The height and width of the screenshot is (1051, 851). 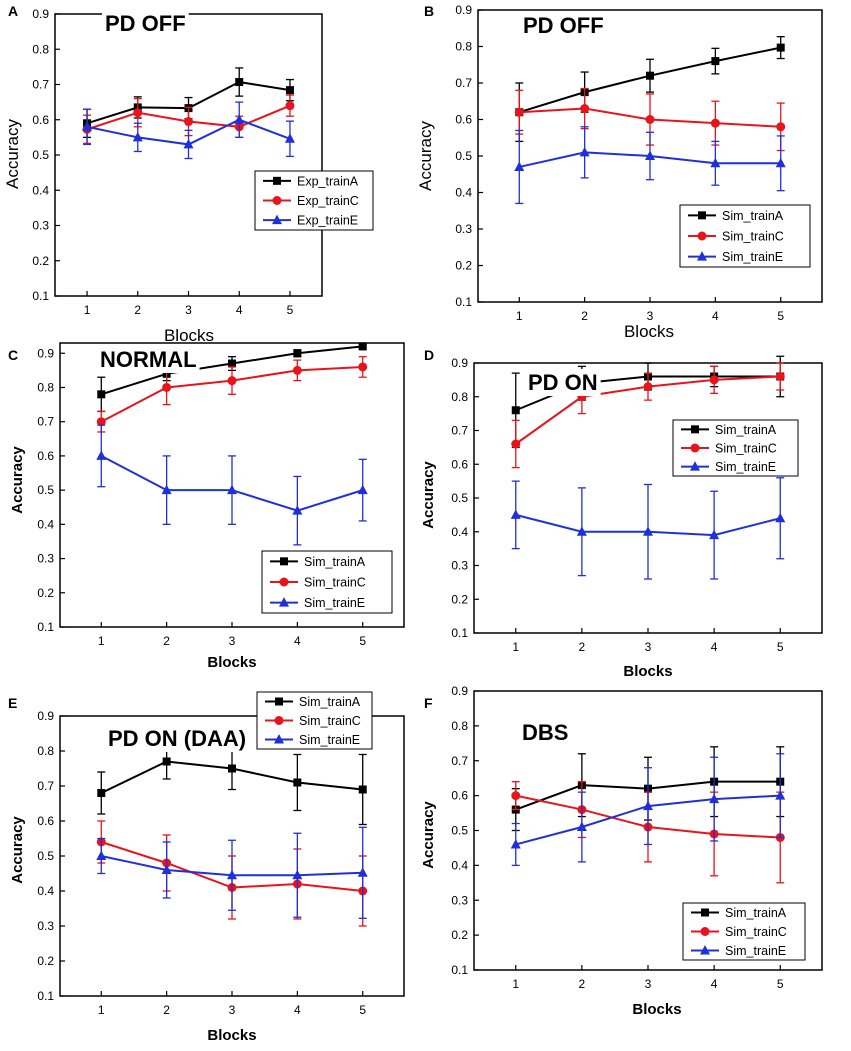 I want to click on panel-label: E, so click(x=12, y=703).